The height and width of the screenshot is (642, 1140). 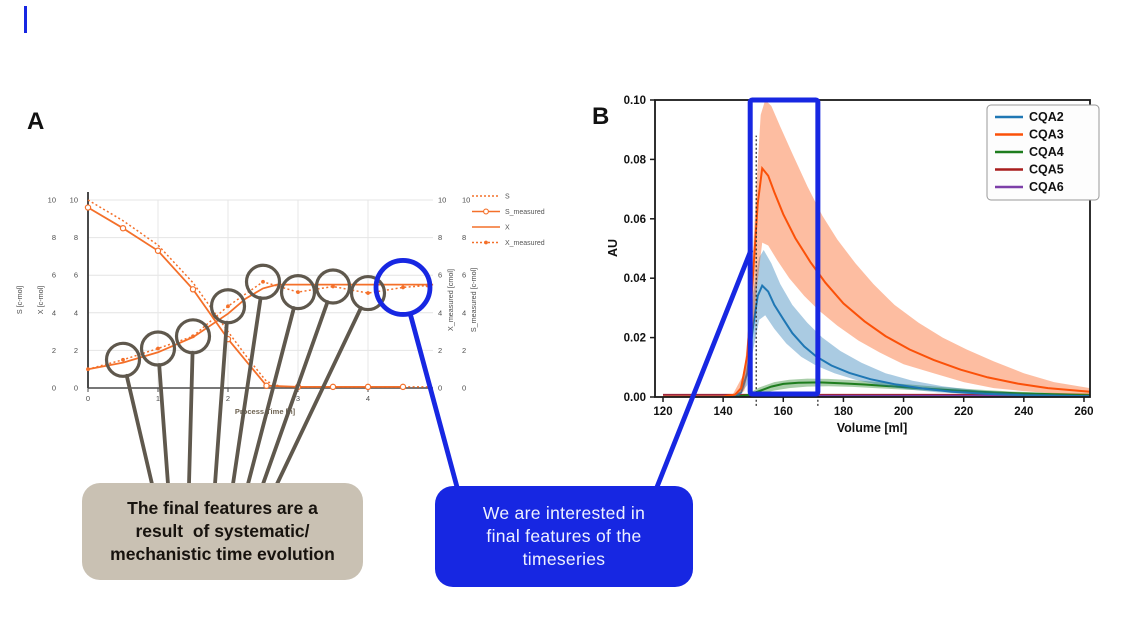 I want to click on panel-b-label: B, so click(x=601, y=116).